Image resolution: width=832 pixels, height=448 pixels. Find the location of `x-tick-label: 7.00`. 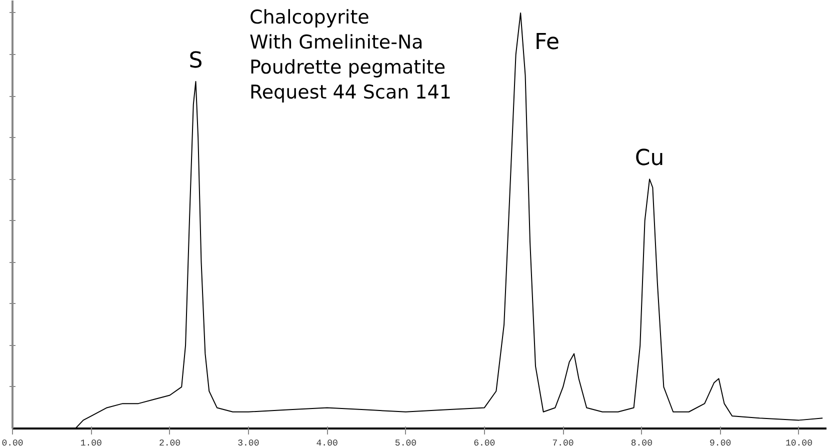

x-tick-label: 7.00 is located at coordinates (563, 443).